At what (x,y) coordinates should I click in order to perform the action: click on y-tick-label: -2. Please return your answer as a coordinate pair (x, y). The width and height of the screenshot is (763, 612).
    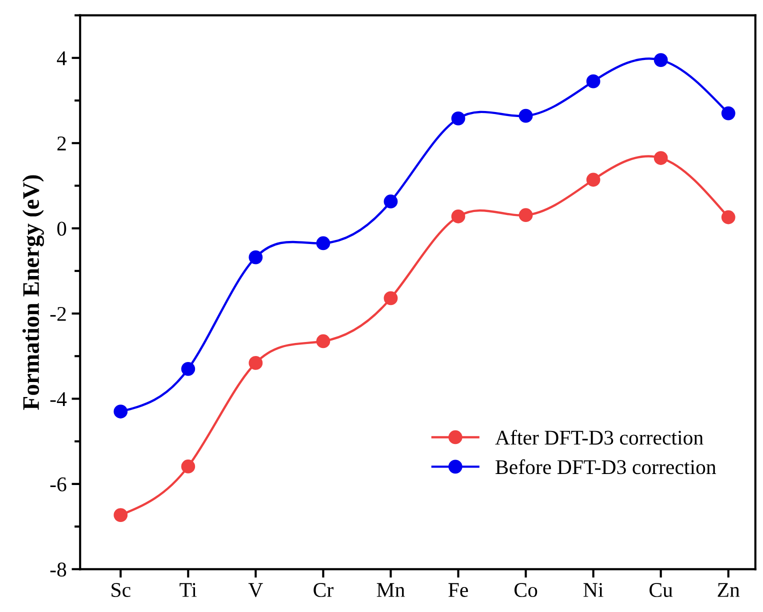
    Looking at the image, I should click on (58, 313).